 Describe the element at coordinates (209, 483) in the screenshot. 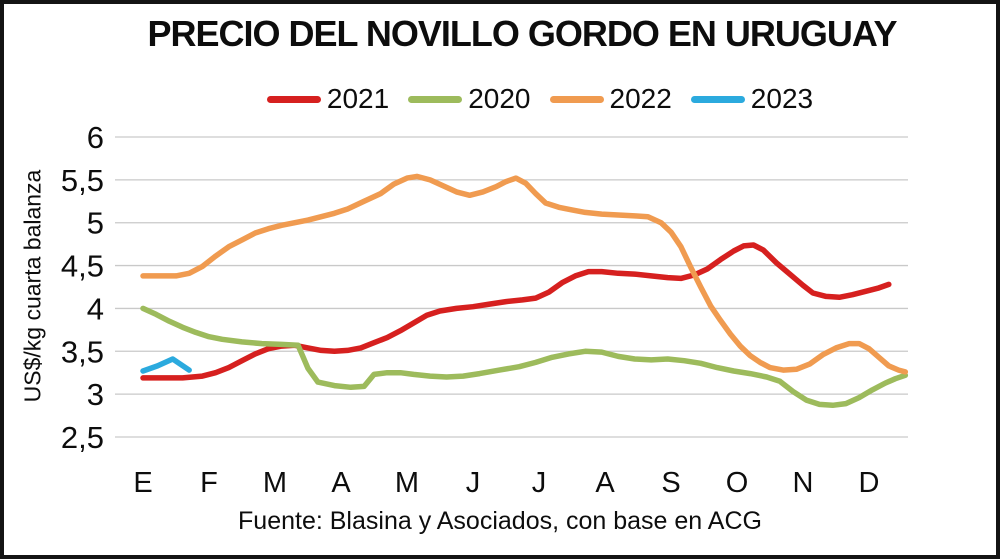

I see `x-axis-tick-label: F` at that location.